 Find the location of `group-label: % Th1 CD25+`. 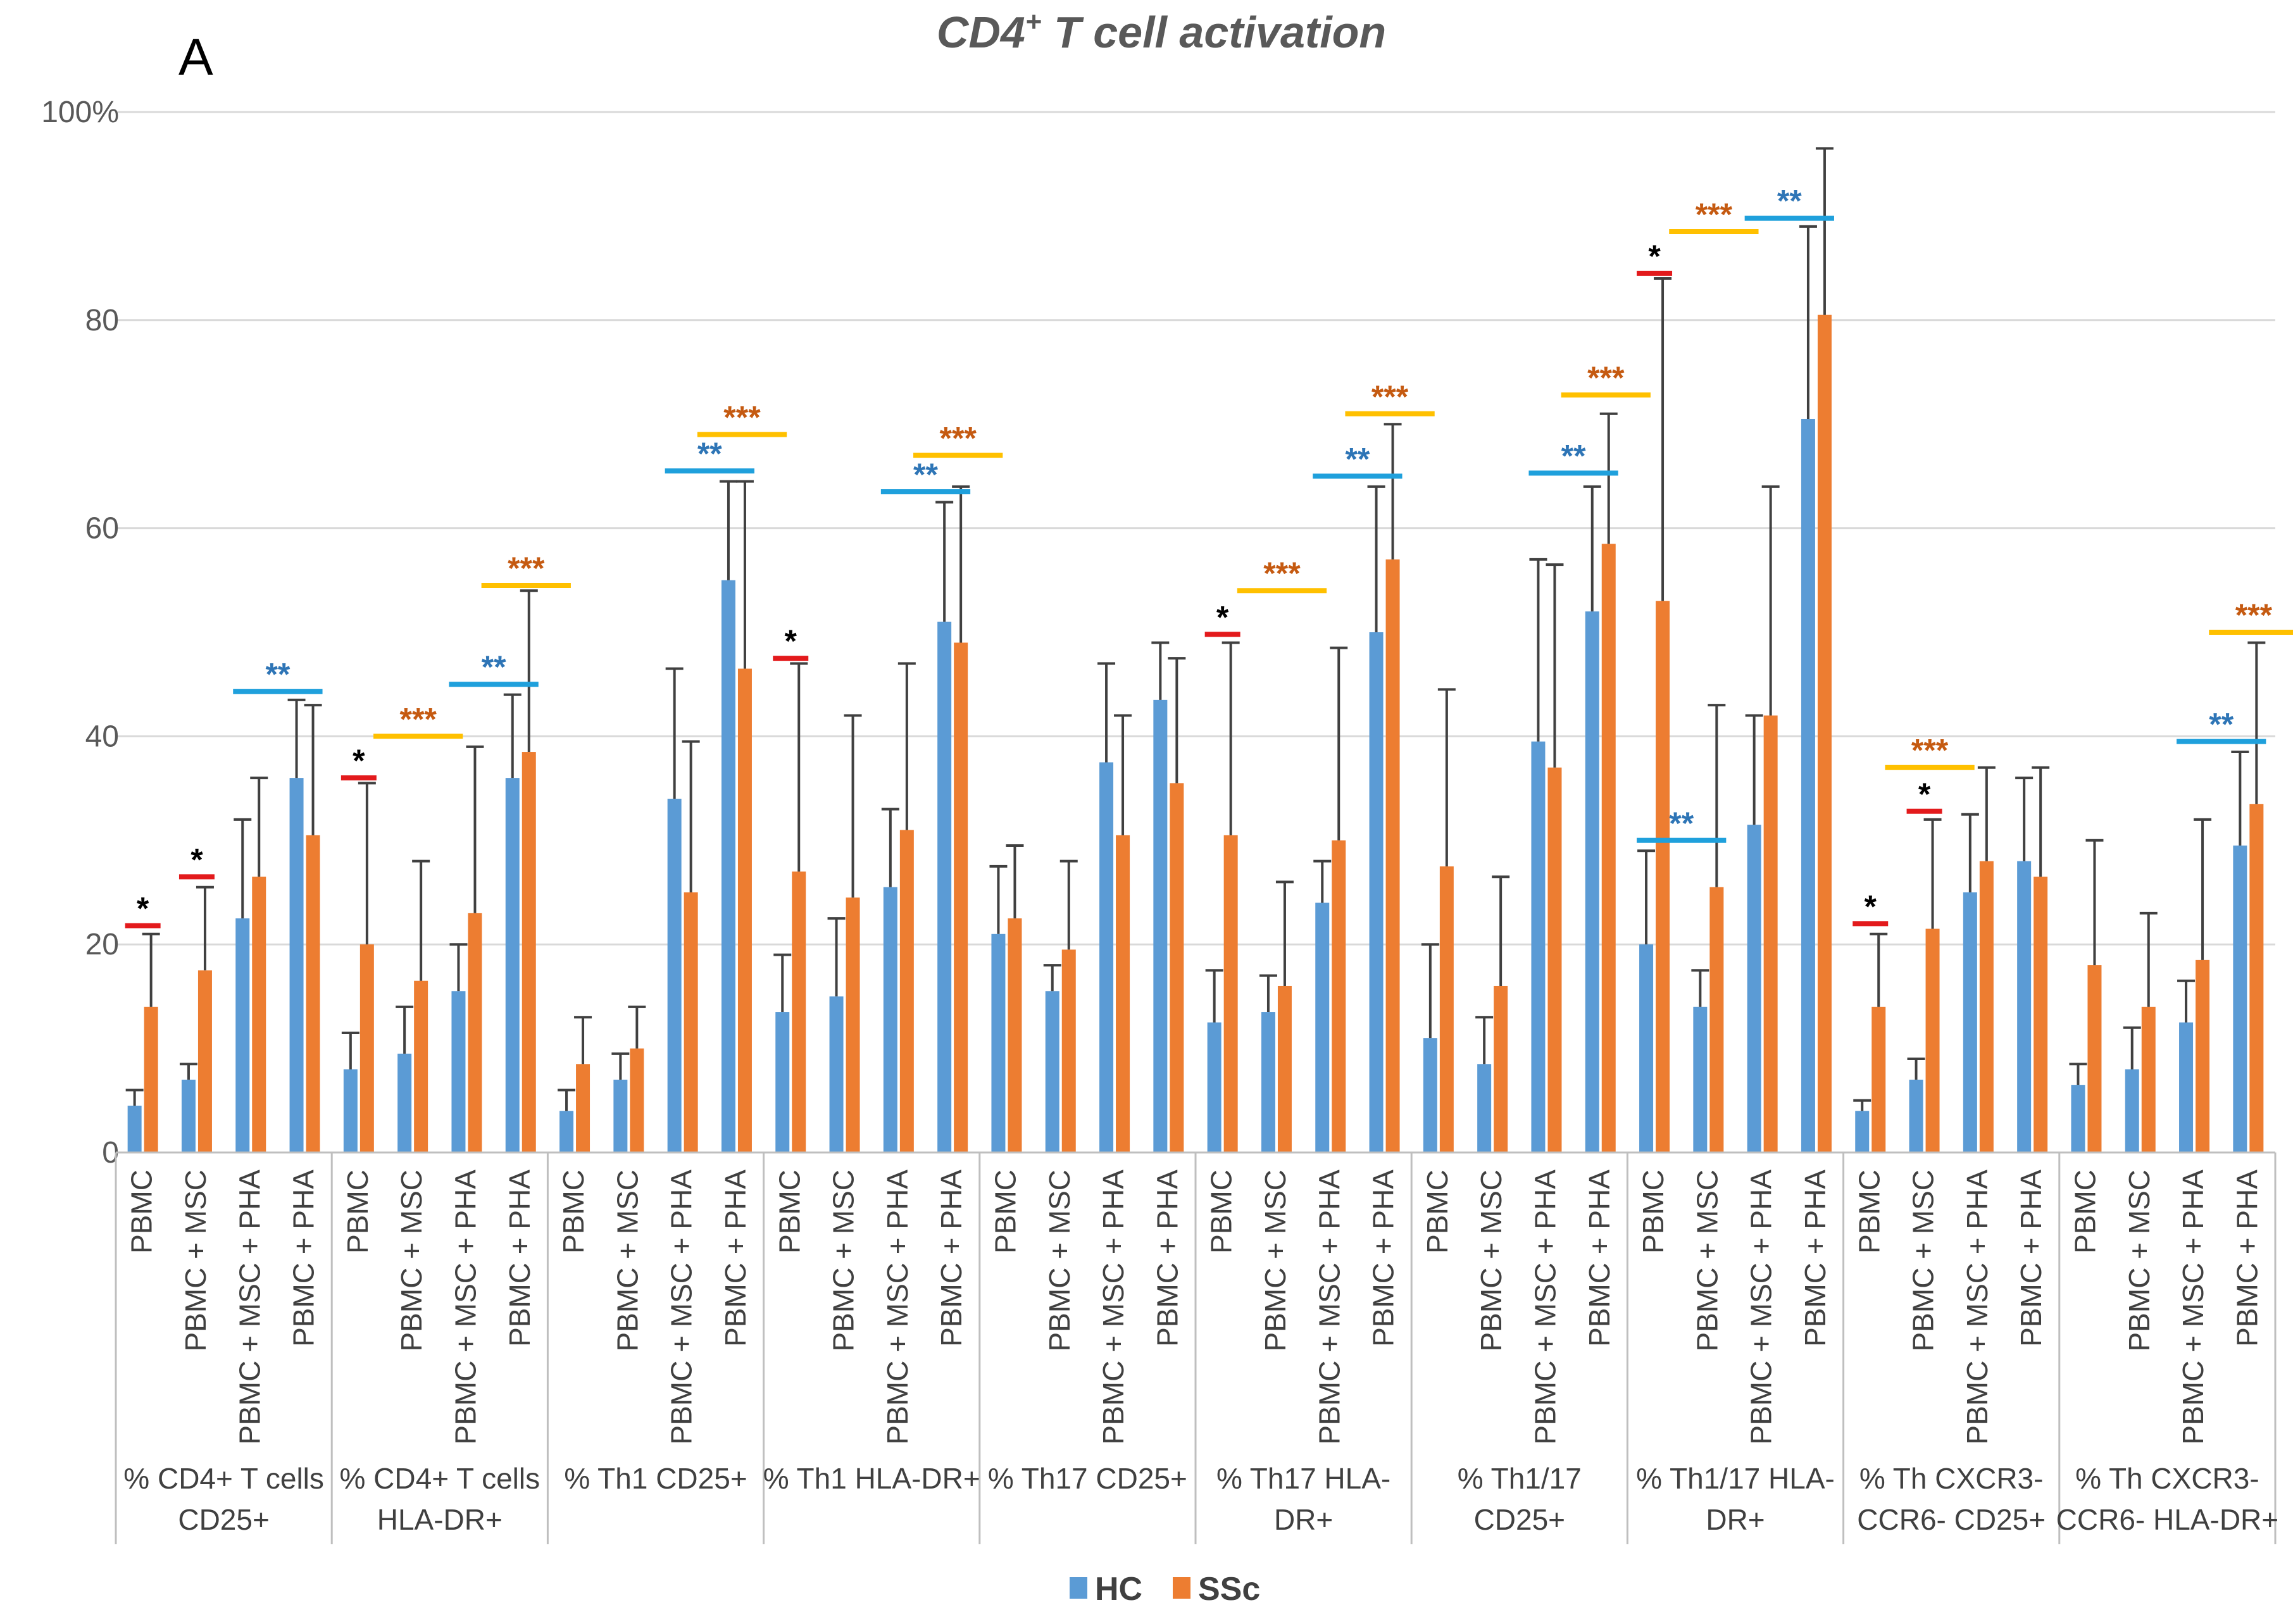

group-label: % Th1 CD25+ is located at coordinates (656, 1478).